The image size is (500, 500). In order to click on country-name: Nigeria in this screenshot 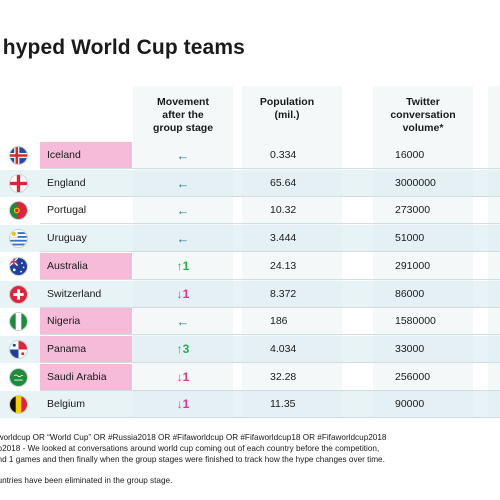, I will do `click(86, 322)`.